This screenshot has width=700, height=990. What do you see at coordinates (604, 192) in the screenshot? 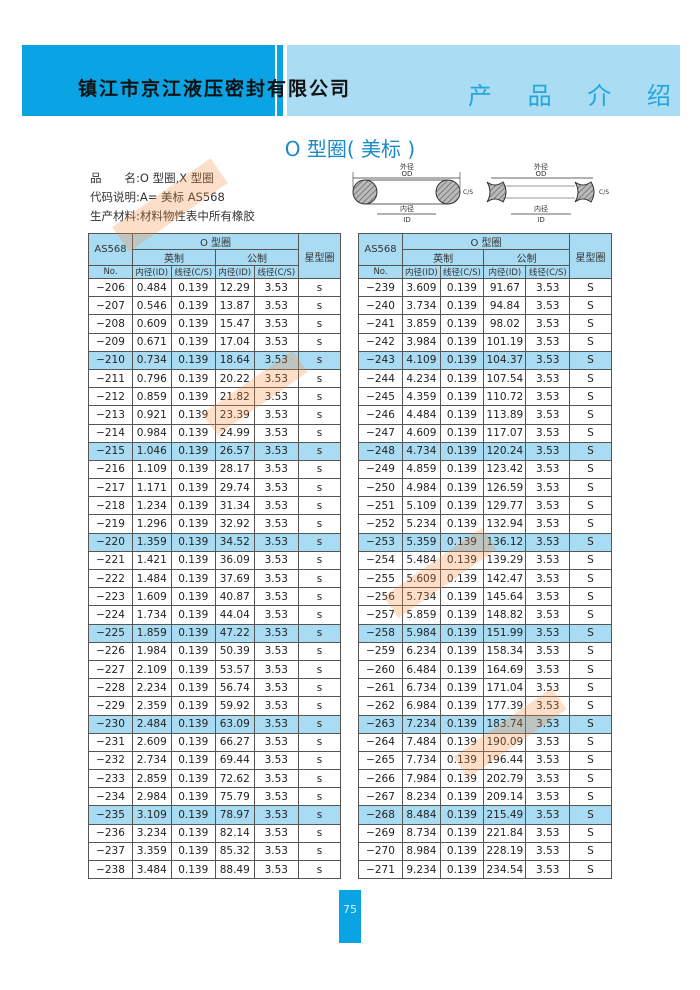
I see `cs-label: C/S` at bounding box center [604, 192].